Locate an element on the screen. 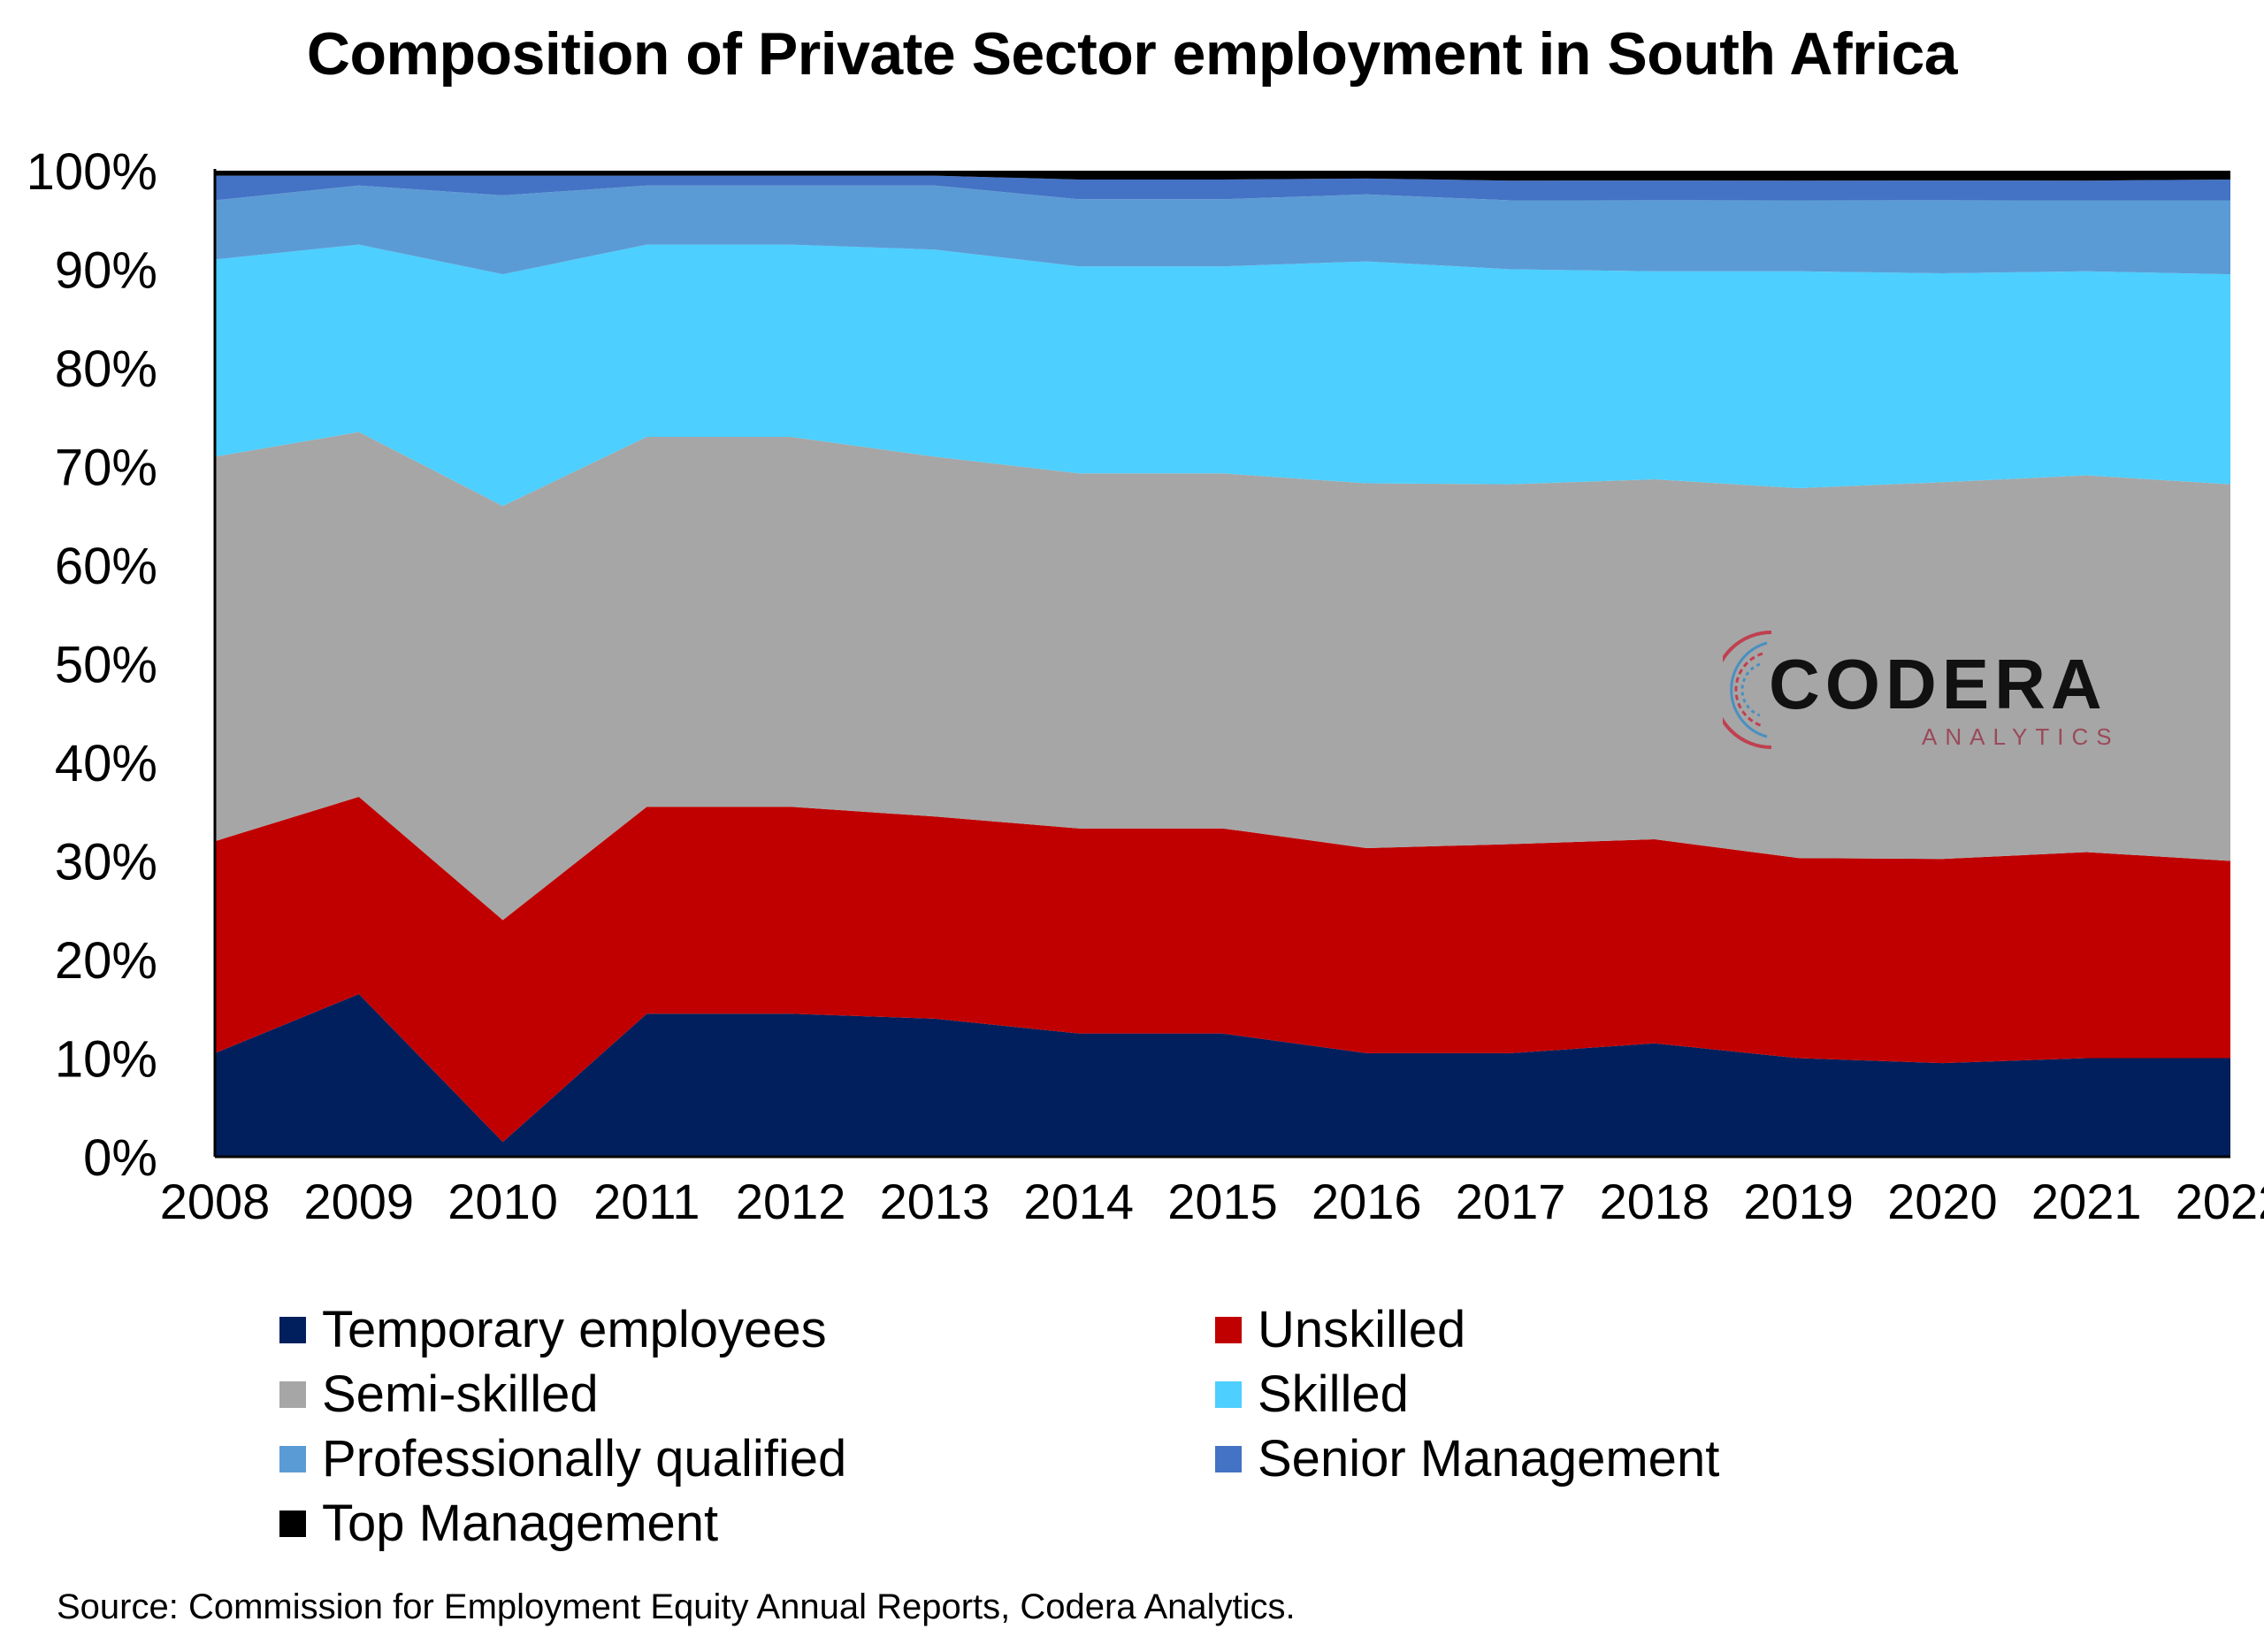  legend-item: Professionally qualified is located at coordinates (562, 1458).